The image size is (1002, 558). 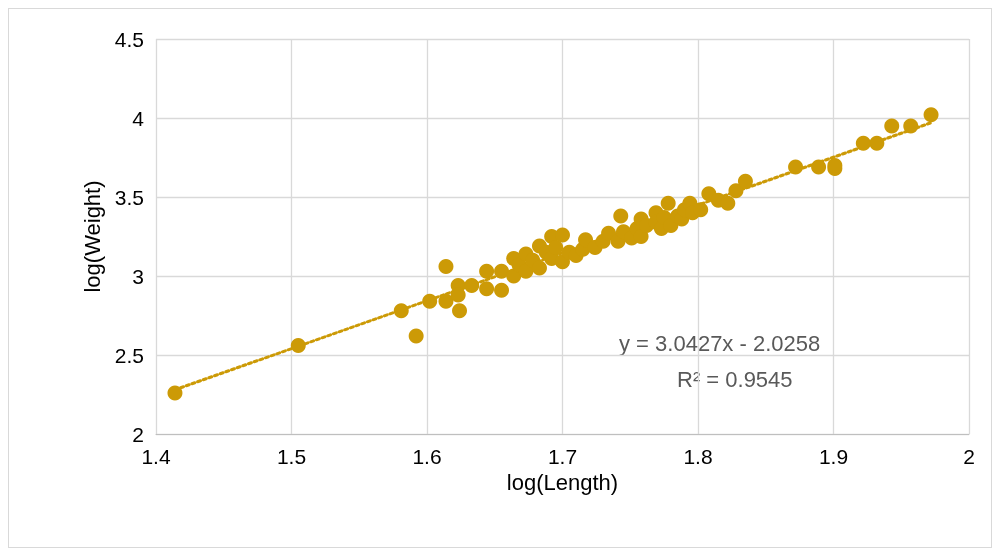 What do you see at coordinates (156, 456) in the screenshot?
I see `x-tick-label: 1.4` at bounding box center [156, 456].